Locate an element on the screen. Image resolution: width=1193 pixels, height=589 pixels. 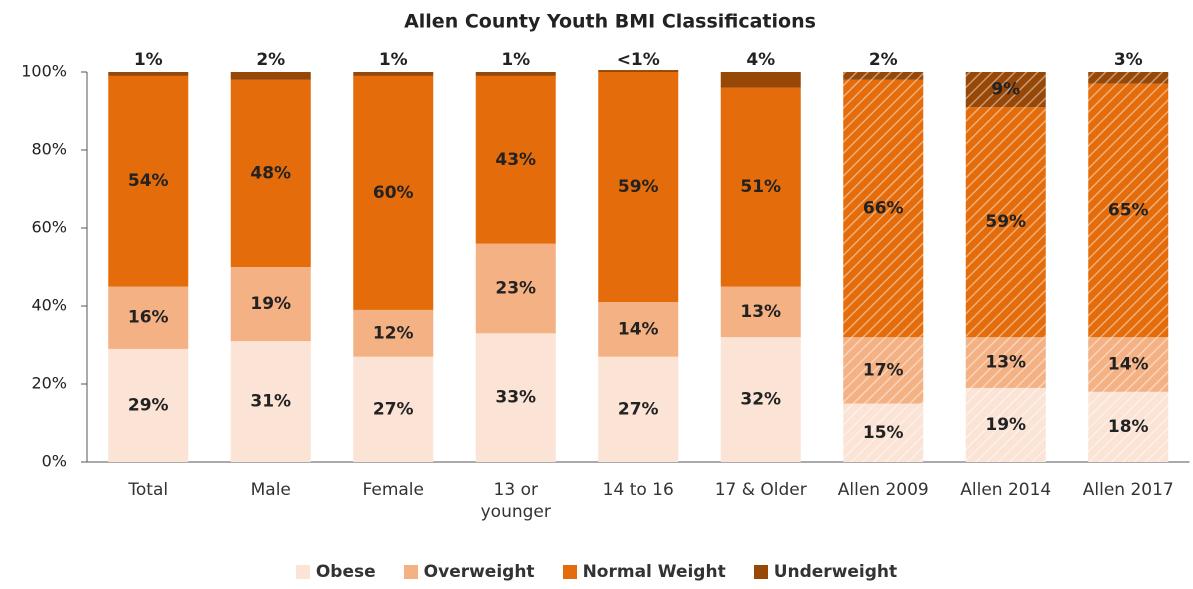
y-tick-label: 20% is located at coordinates (49, 383).